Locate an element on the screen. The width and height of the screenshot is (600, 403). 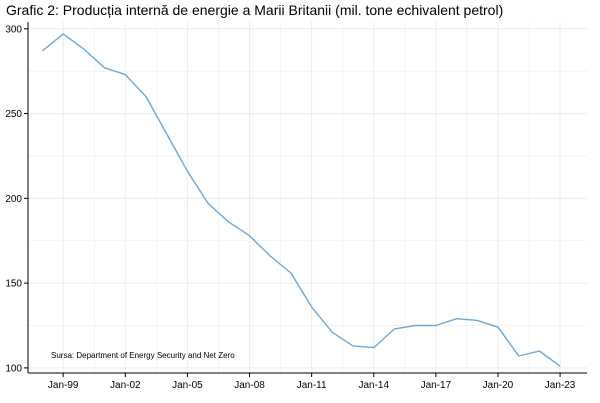
x-tick-label: Jan-05 is located at coordinates (187, 385).